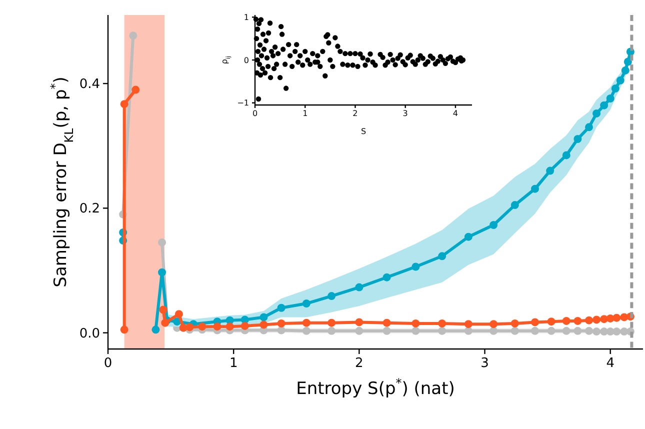 The width and height of the screenshot is (645, 429). Describe the element at coordinates (246, 17) in the screenshot. I see `y-tick-label: 1` at that location.